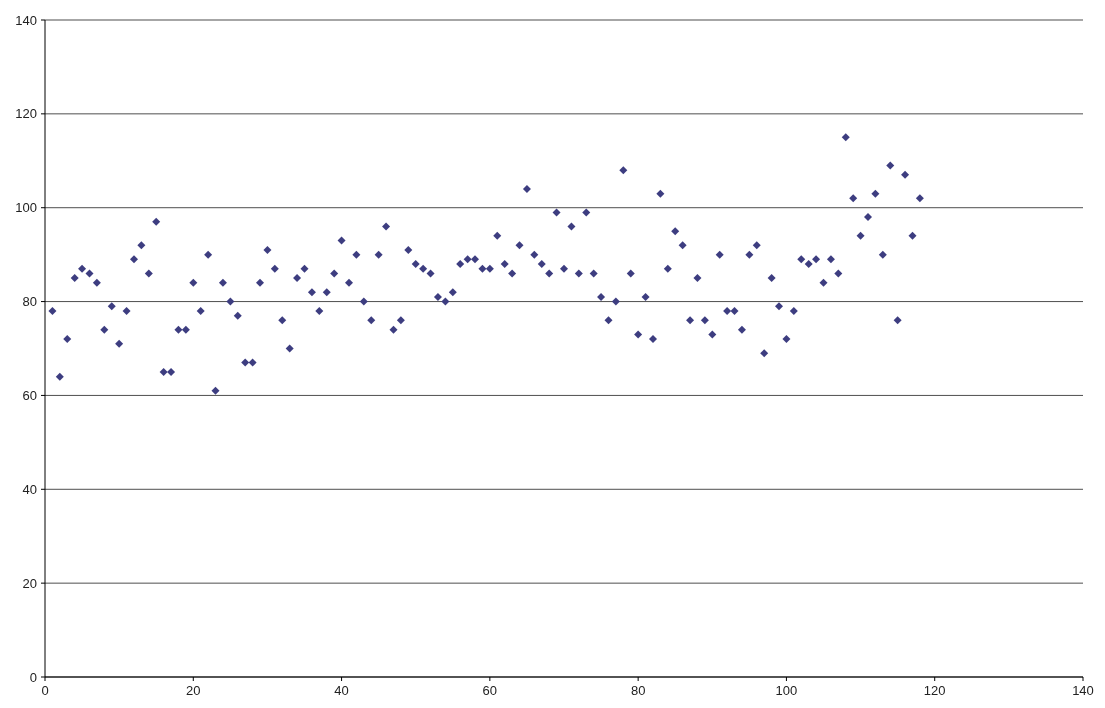 This screenshot has height=708, width=1105. What do you see at coordinates (490, 690) in the screenshot?
I see `x-tick-label: 60` at bounding box center [490, 690].